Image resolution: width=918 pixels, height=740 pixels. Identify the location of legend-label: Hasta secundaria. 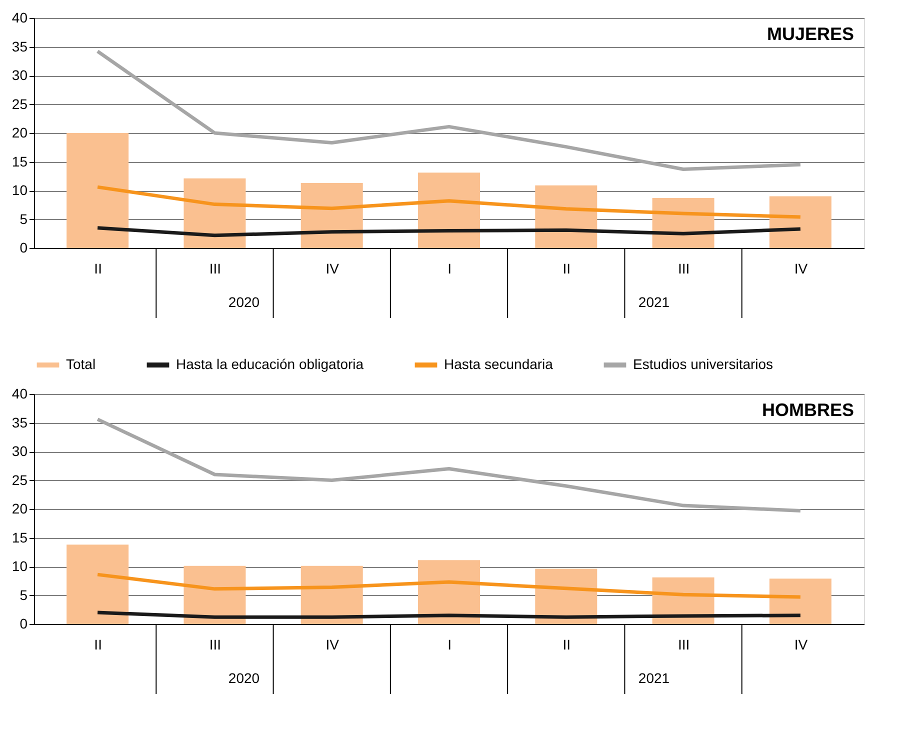
(499, 364).